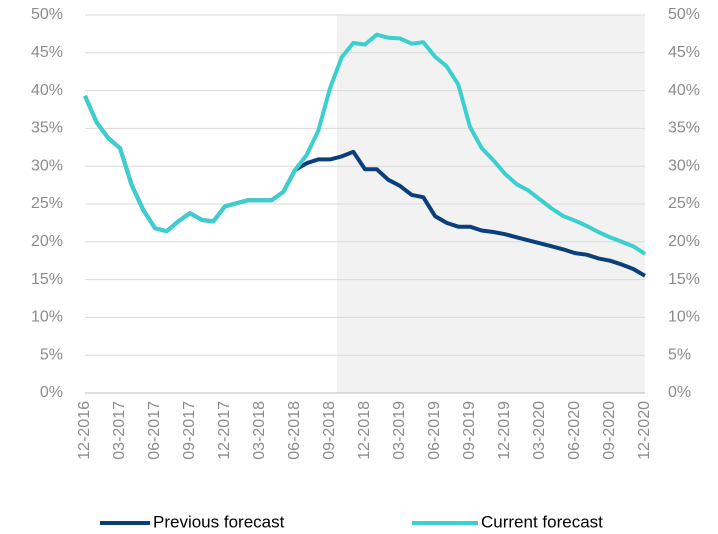  What do you see at coordinates (47, 317) in the screenshot?
I see `y-tick-label: 10%` at bounding box center [47, 317].